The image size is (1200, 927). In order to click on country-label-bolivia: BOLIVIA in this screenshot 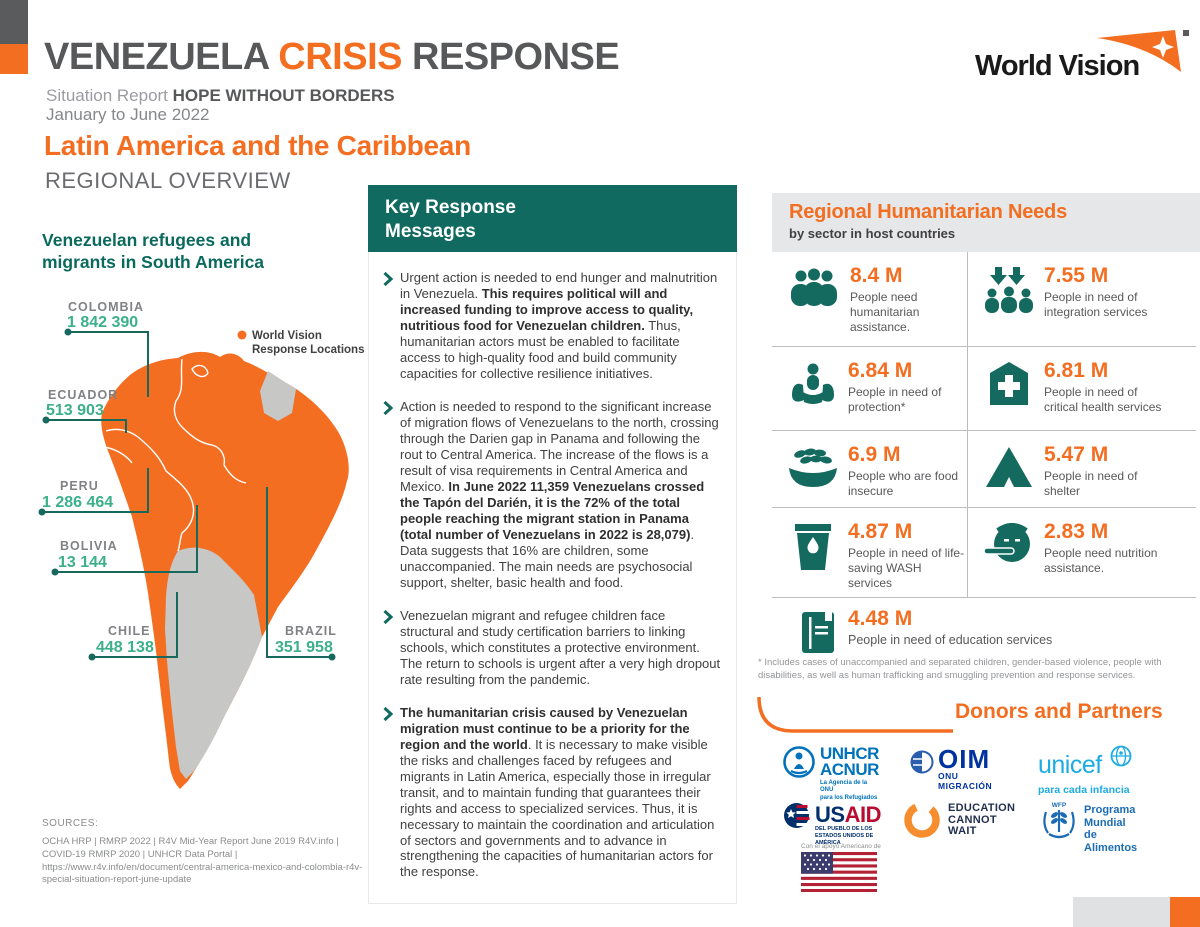, I will do `click(89, 546)`.